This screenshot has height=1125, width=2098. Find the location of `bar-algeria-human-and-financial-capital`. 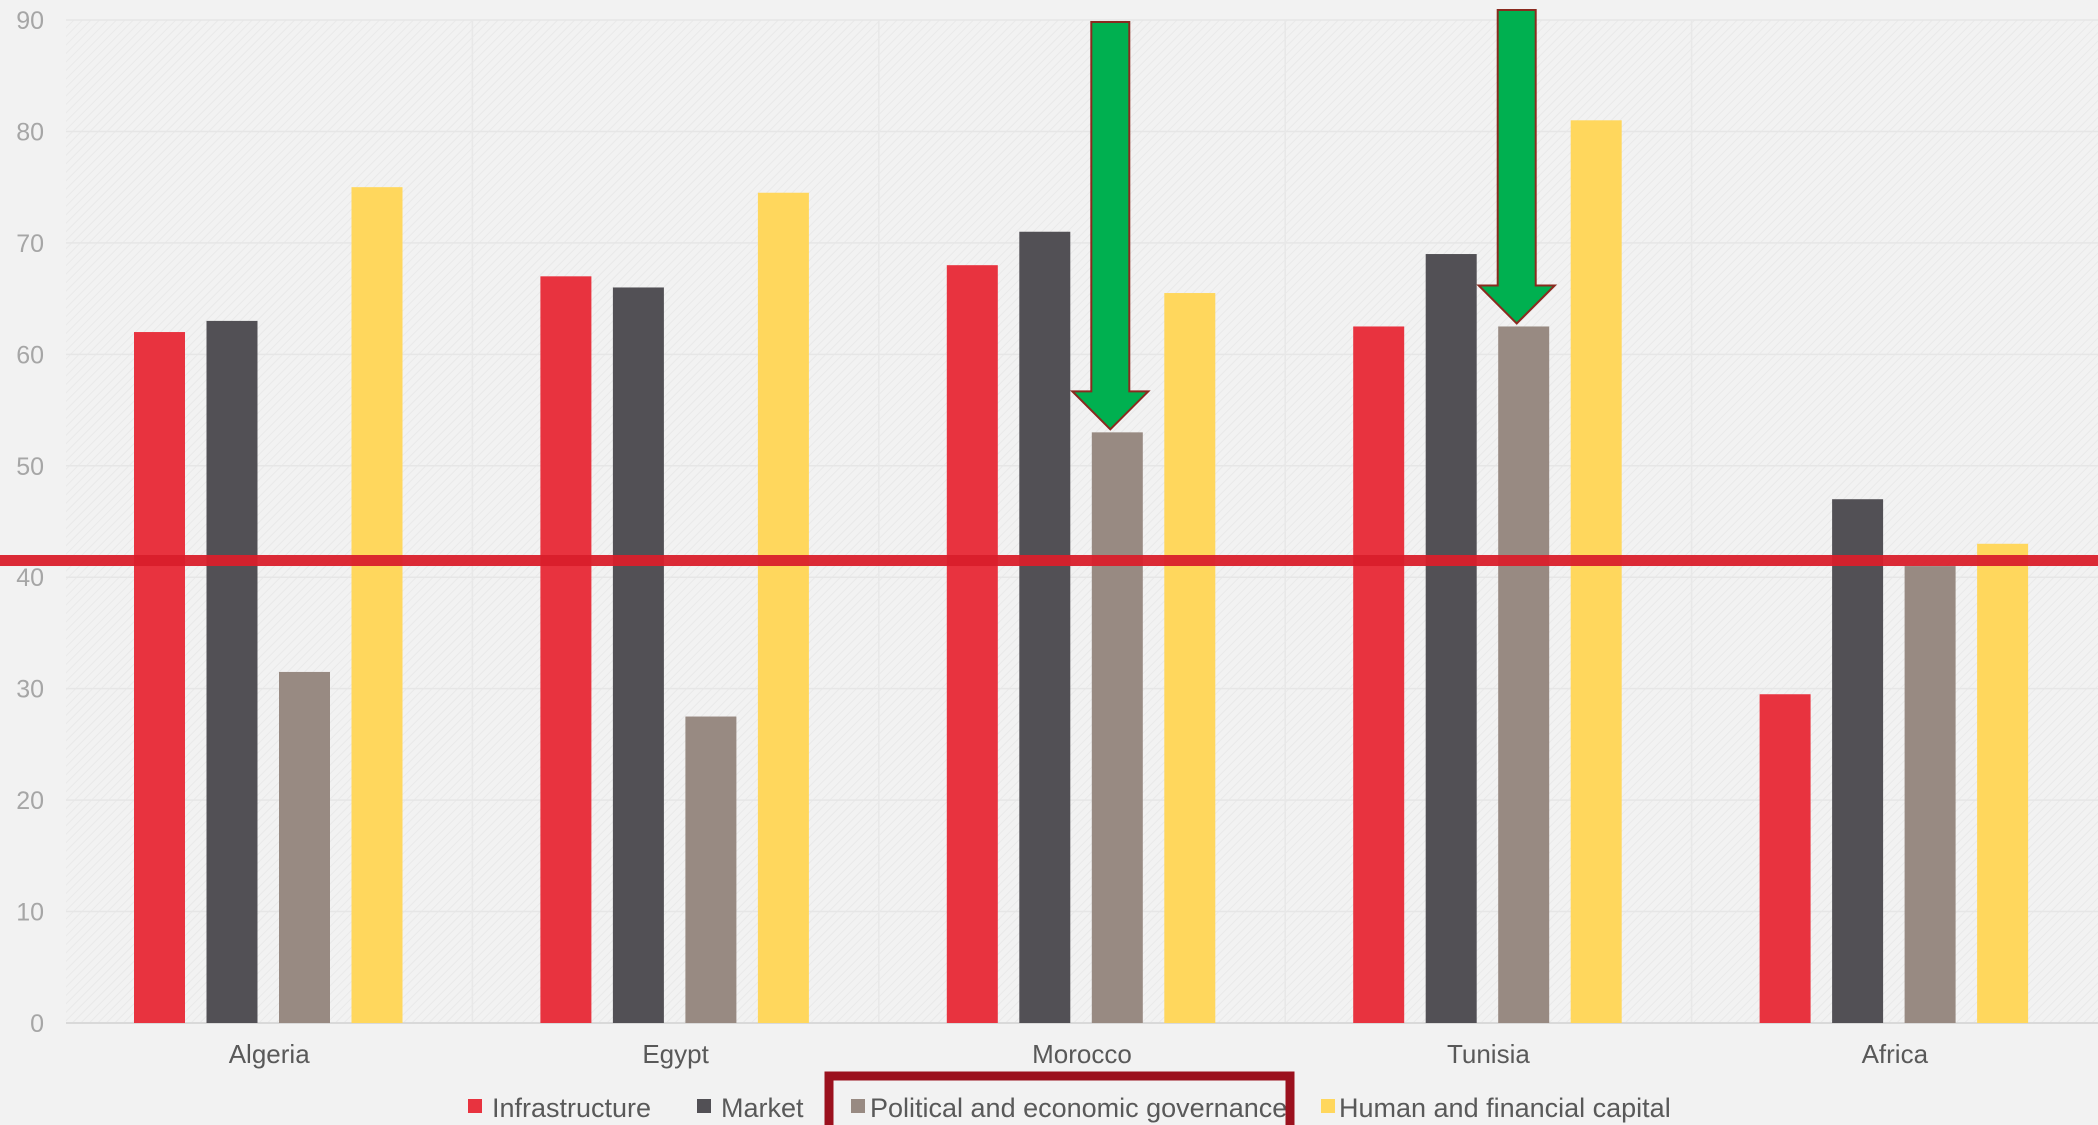

bar-algeria-human-and-financial-capital is located at coordinates (377, 605).